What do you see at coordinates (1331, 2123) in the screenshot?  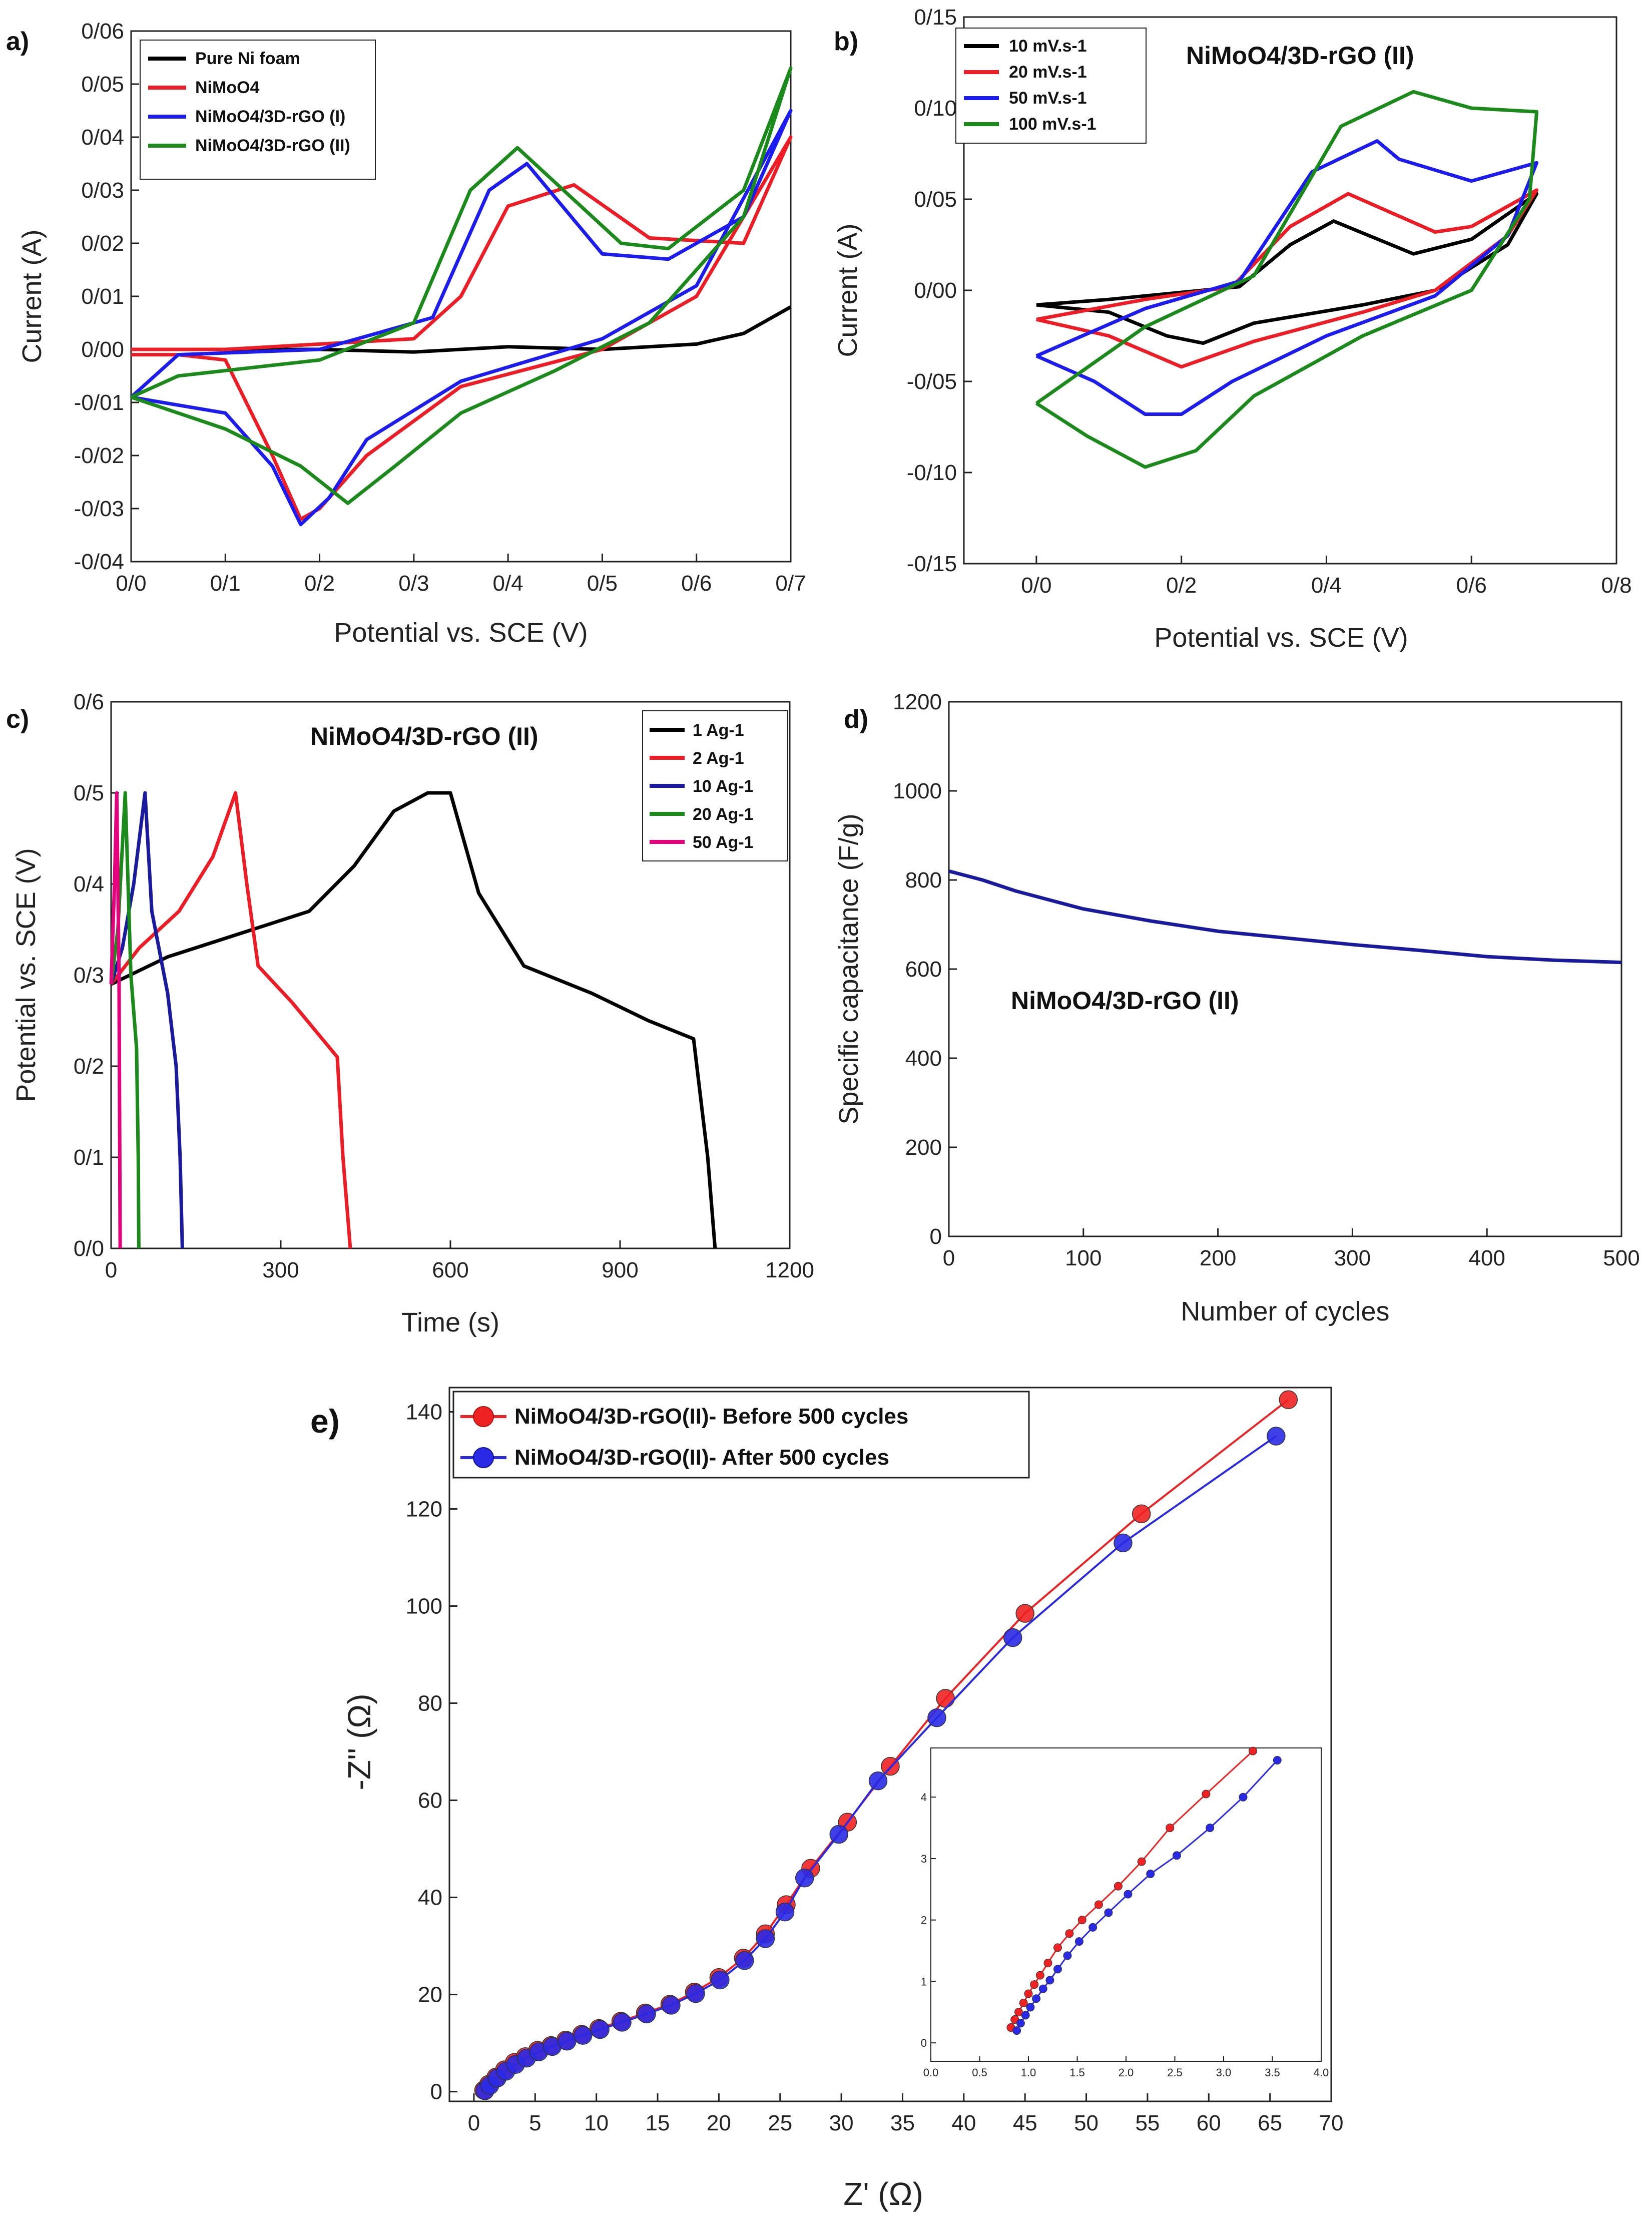 I see `x-tick-label: 70` at bounding box center [1331, 2123].